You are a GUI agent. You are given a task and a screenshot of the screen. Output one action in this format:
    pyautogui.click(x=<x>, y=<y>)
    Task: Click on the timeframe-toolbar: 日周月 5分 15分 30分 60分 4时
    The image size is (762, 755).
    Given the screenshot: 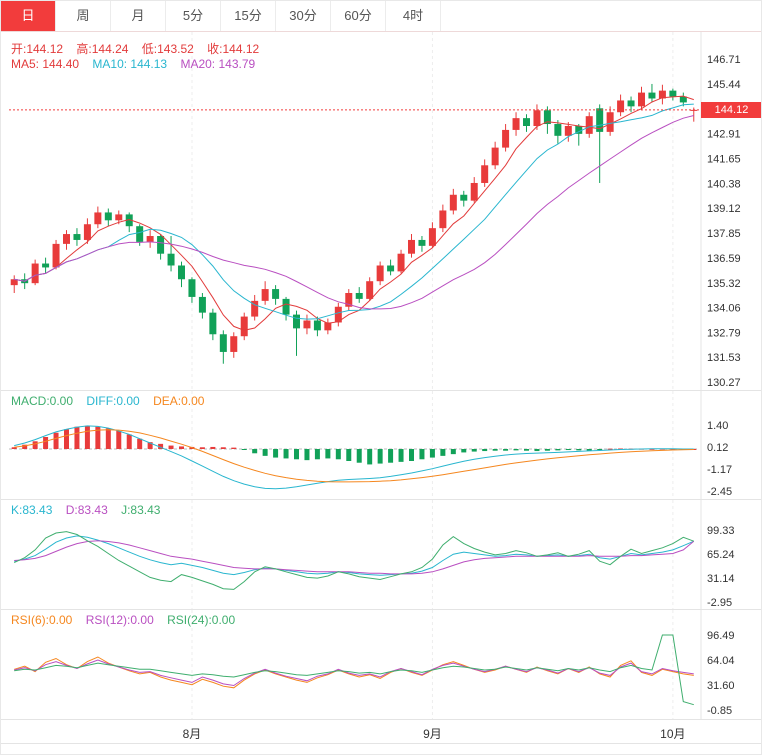 What is the action you would take?
    pyautogui.click(x=381, y=16)
    